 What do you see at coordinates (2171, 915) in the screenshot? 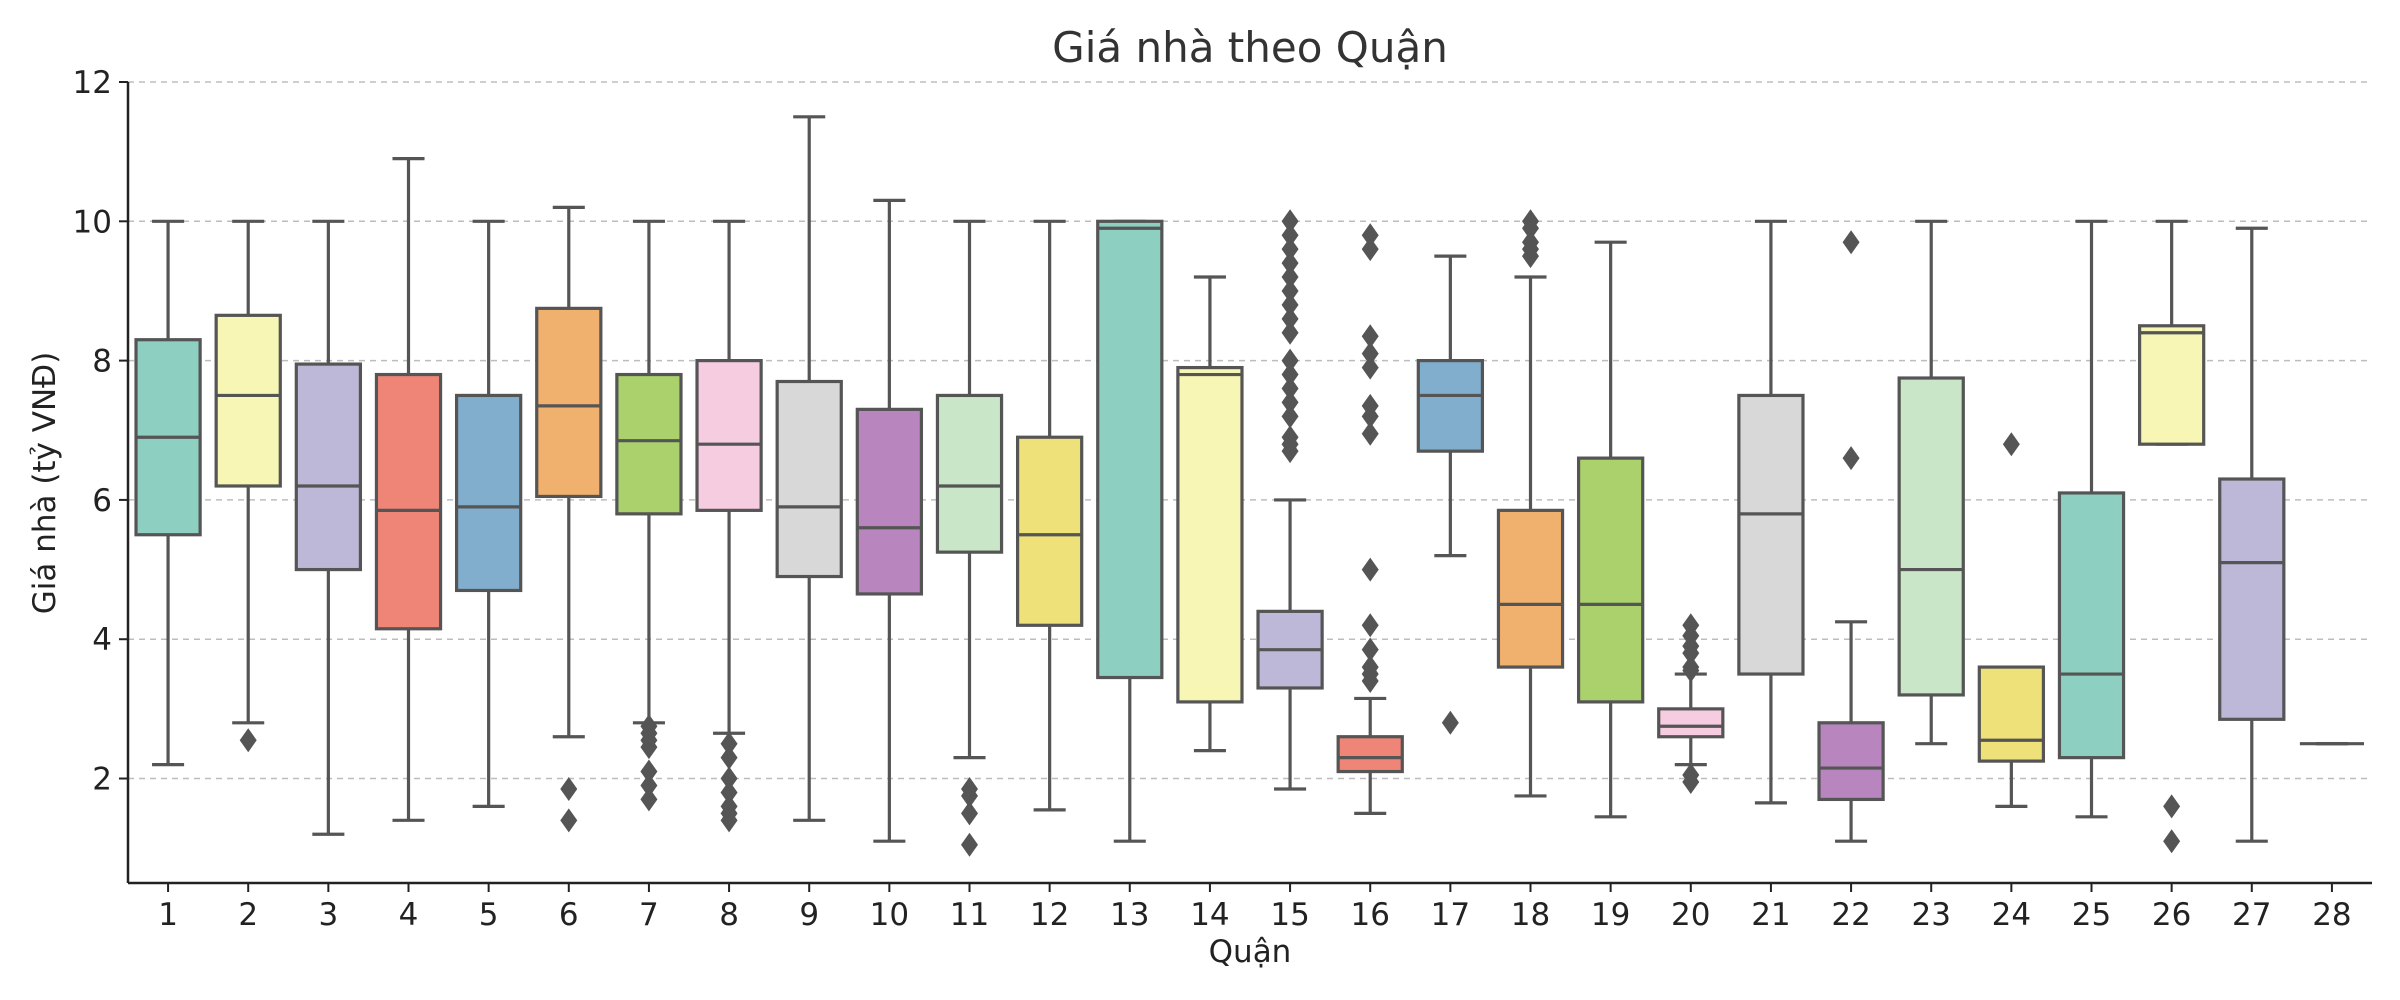
I see `x-tick-label-26: 26` at bounding box center [2171, 915].